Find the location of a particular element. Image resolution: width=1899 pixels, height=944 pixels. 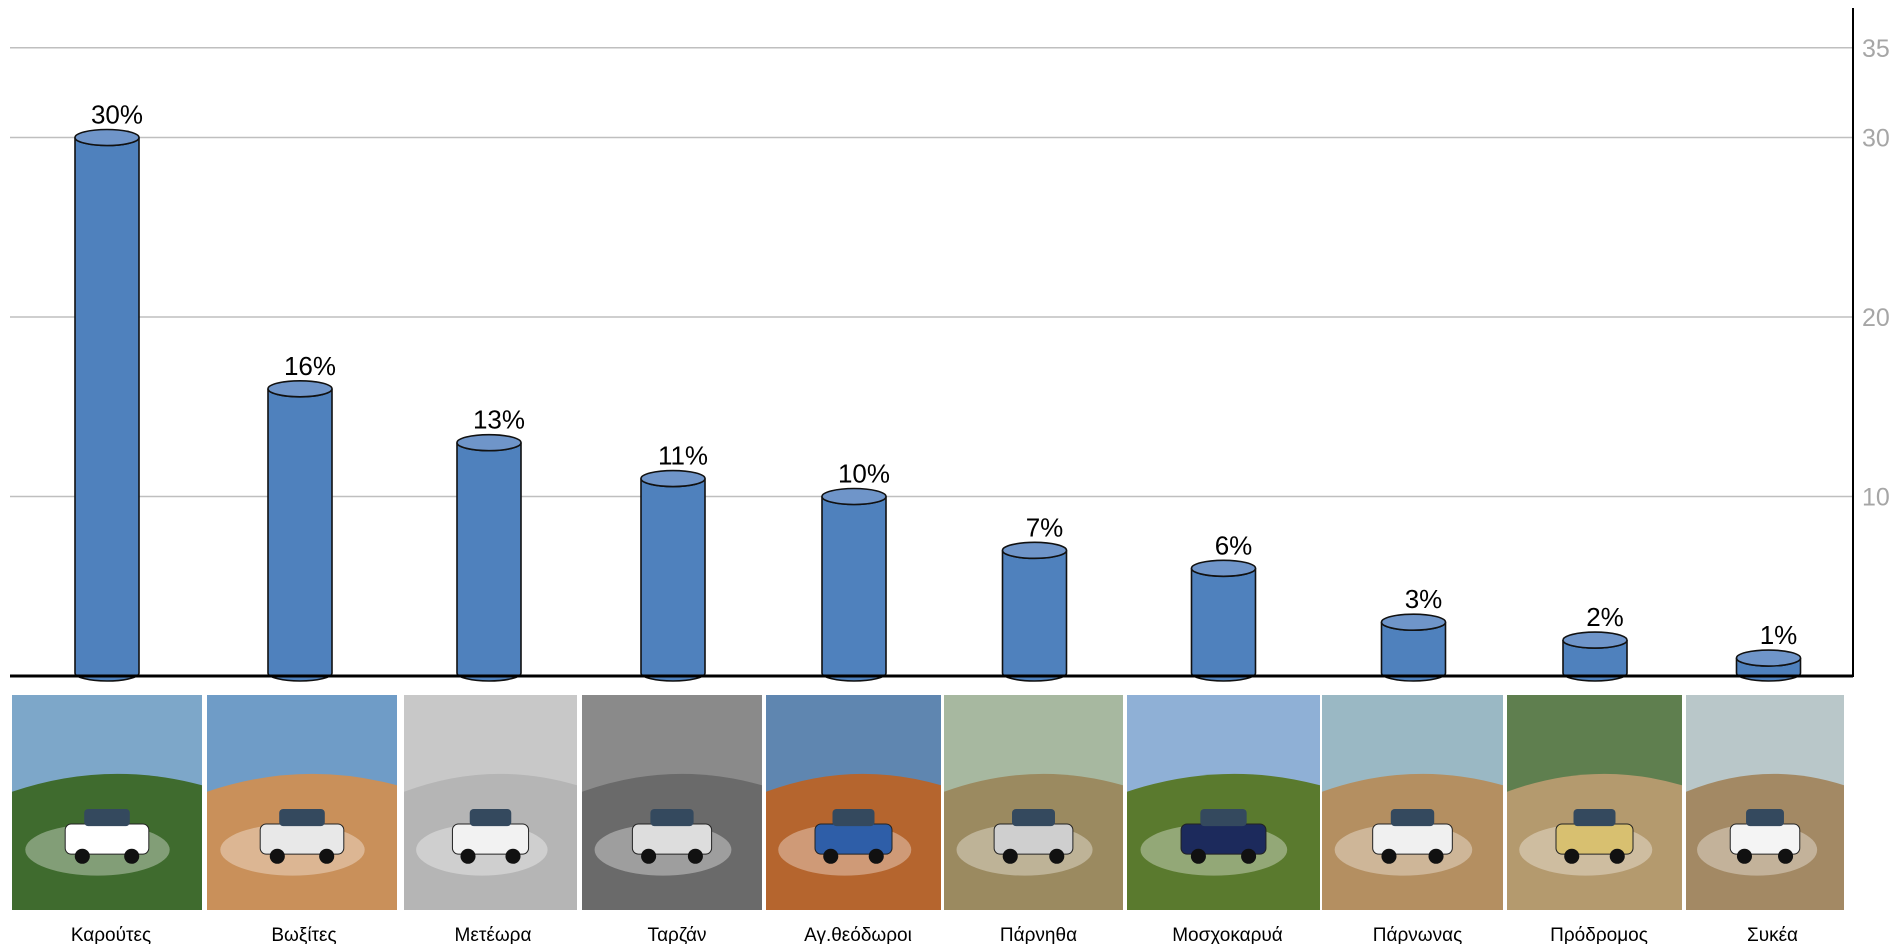

category-label: Μοσχοκαρυά is located at coordinates (1227, 934).